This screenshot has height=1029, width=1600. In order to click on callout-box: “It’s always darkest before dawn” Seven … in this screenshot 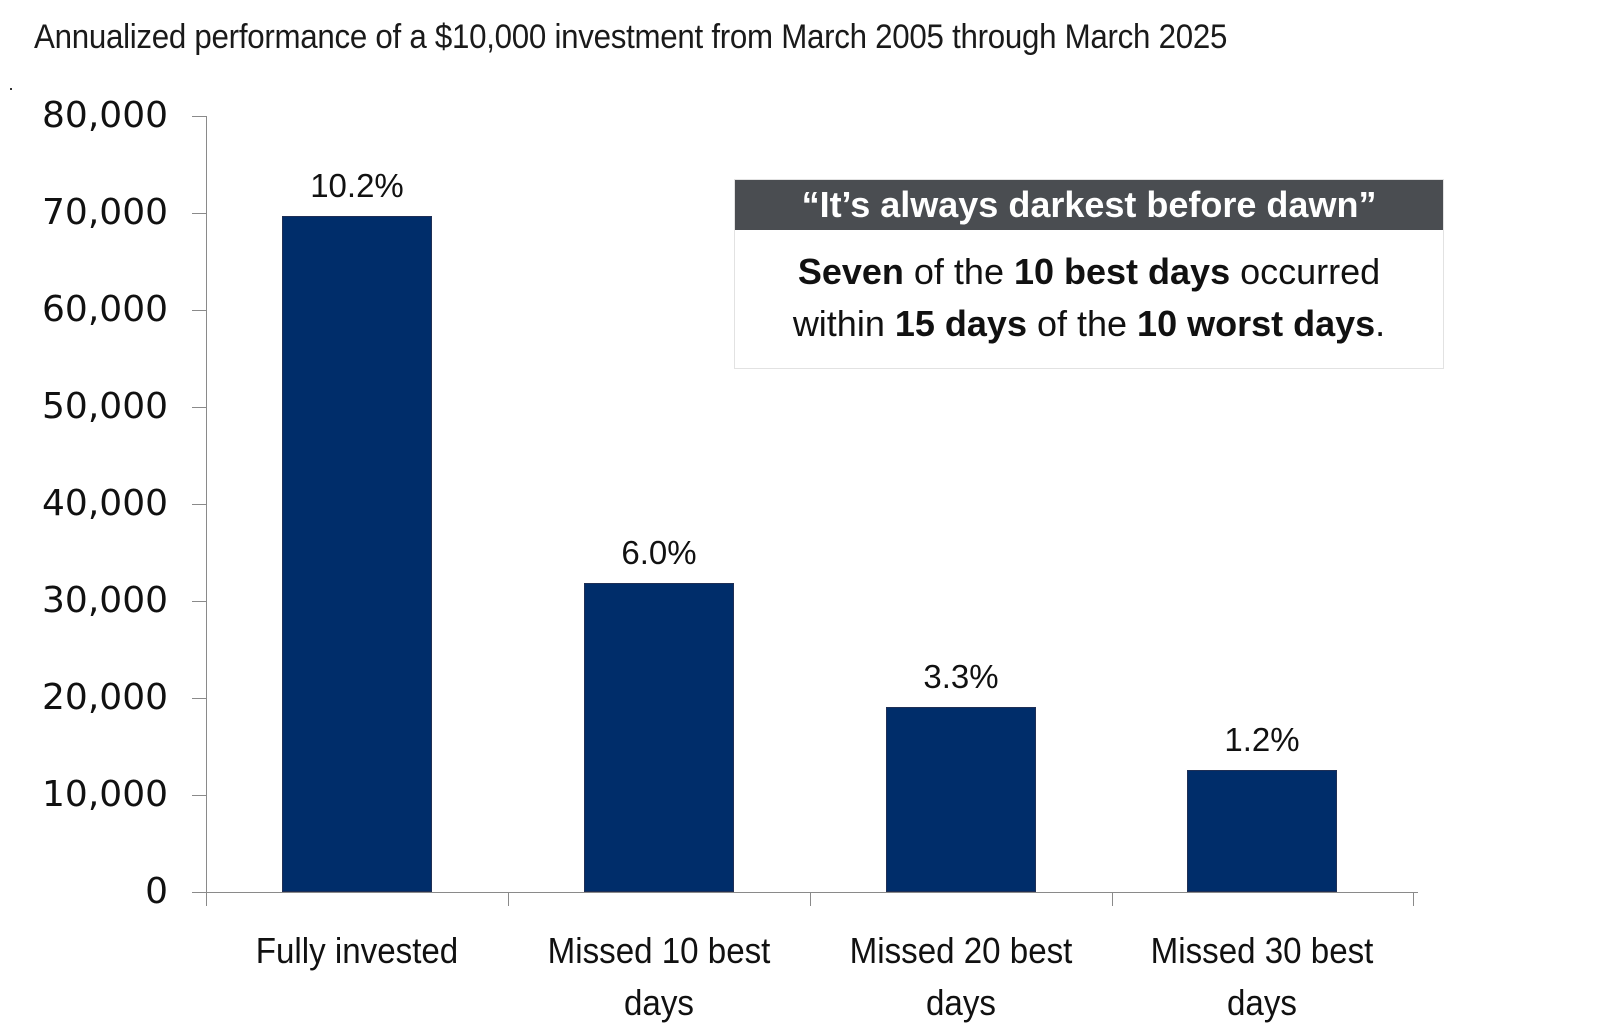, I will do `click(1089, 274)`.